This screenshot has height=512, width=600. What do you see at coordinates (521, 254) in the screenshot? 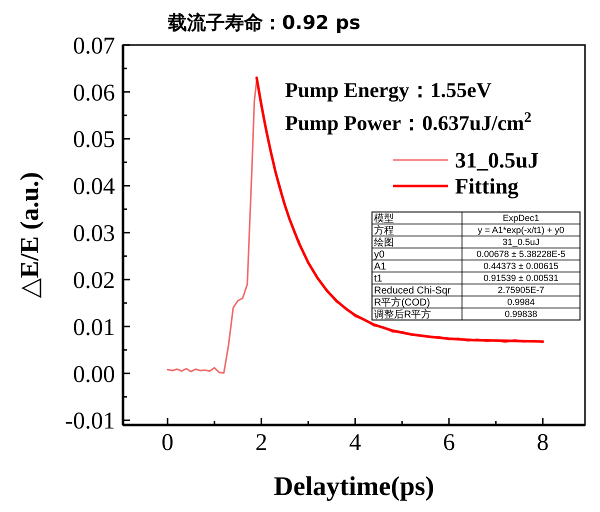
I see `annotation: 0.00678 ± 5.38228E-5` at bounding box center [521, 254].